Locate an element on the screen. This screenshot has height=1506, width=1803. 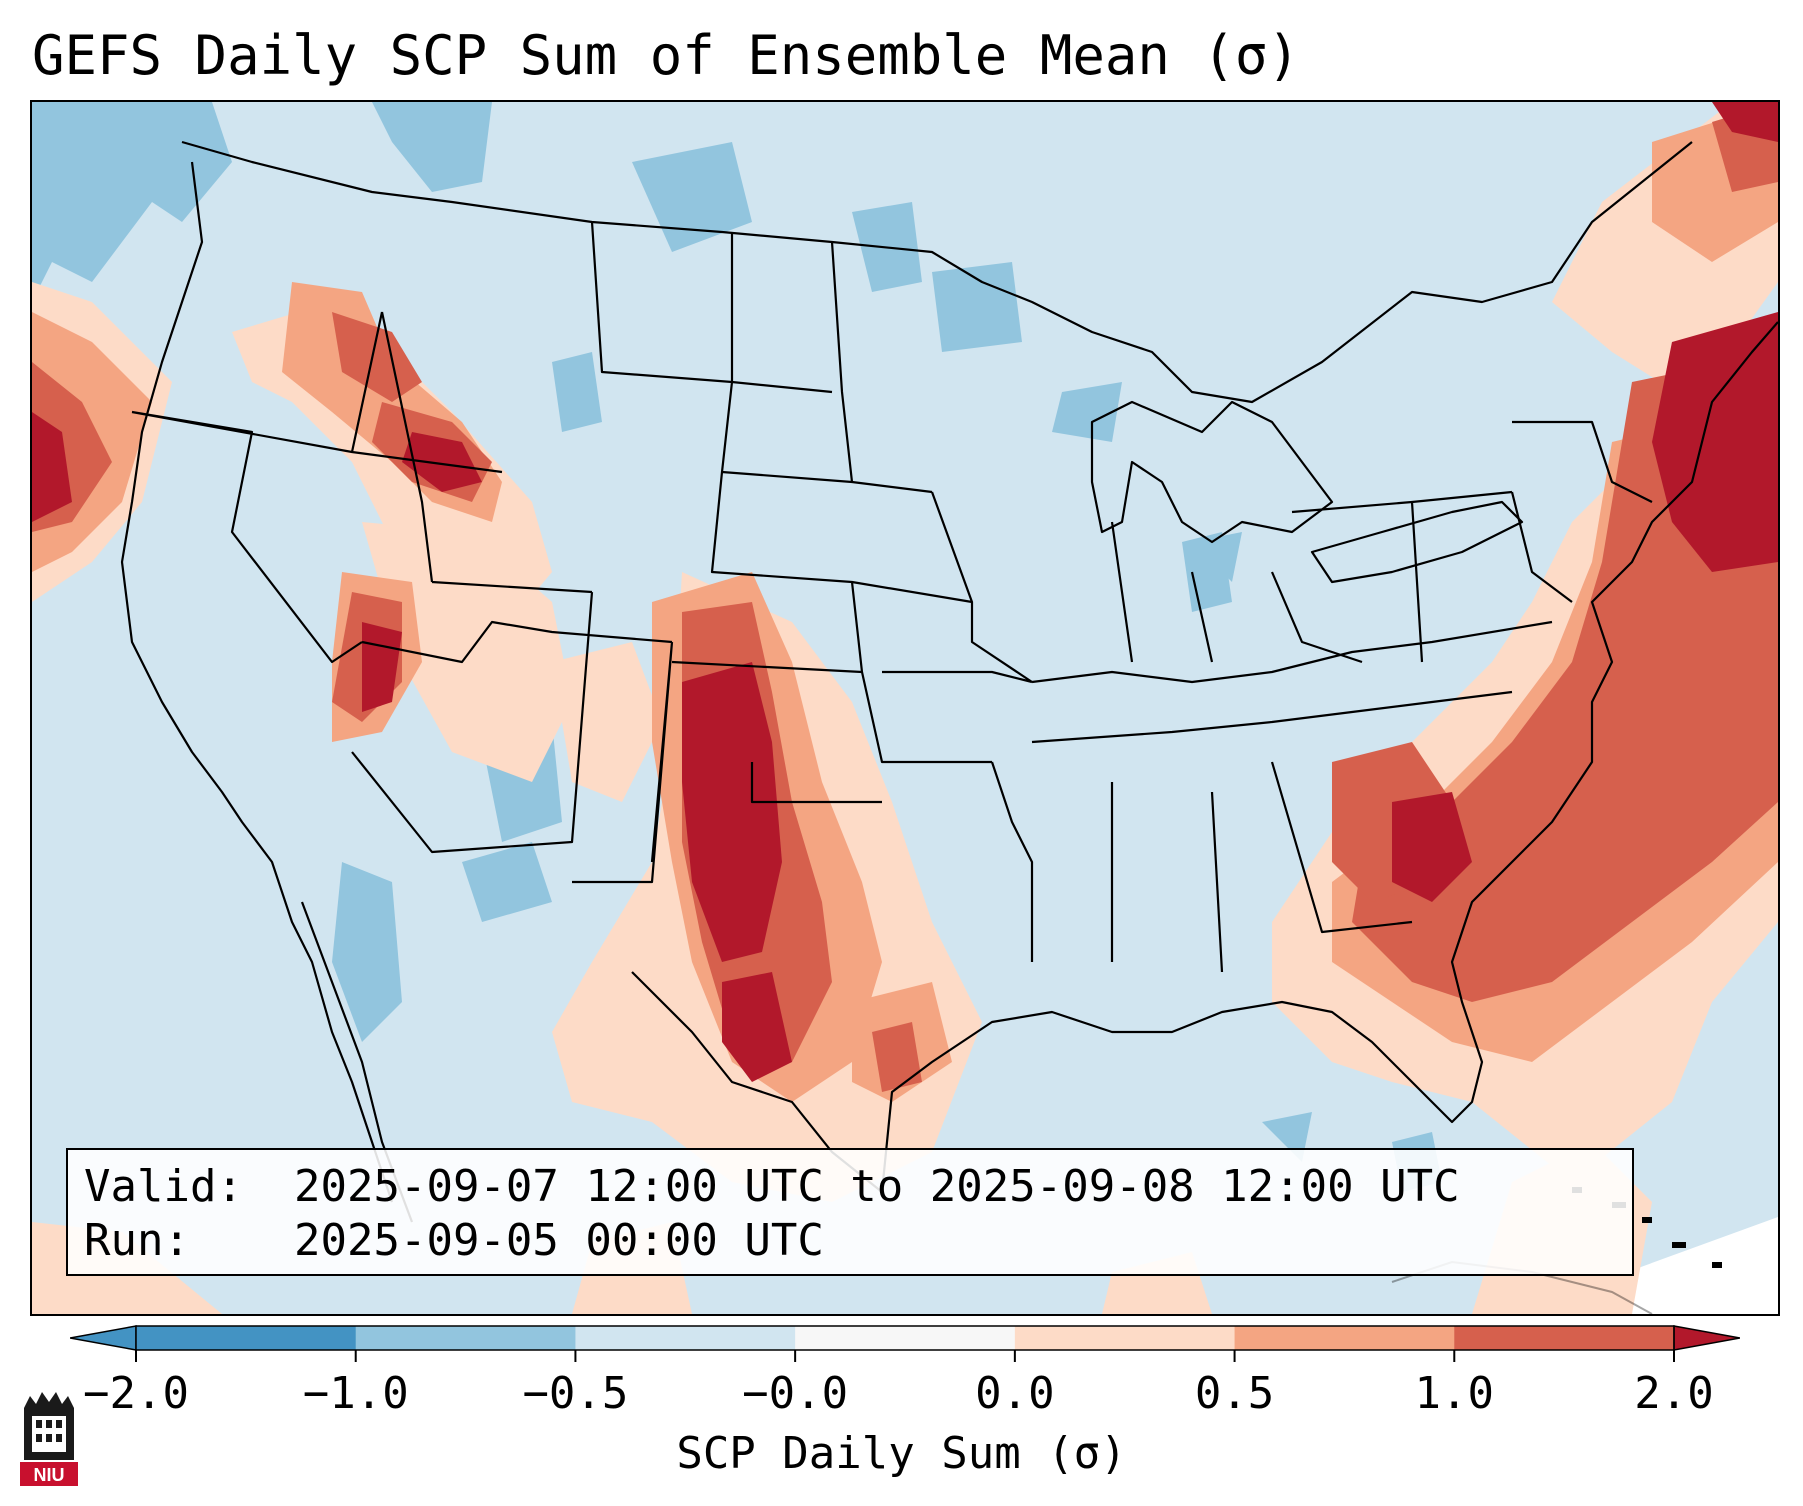
colorbar-tick-label: 1.0 is located at coordinates (1454, 1393).